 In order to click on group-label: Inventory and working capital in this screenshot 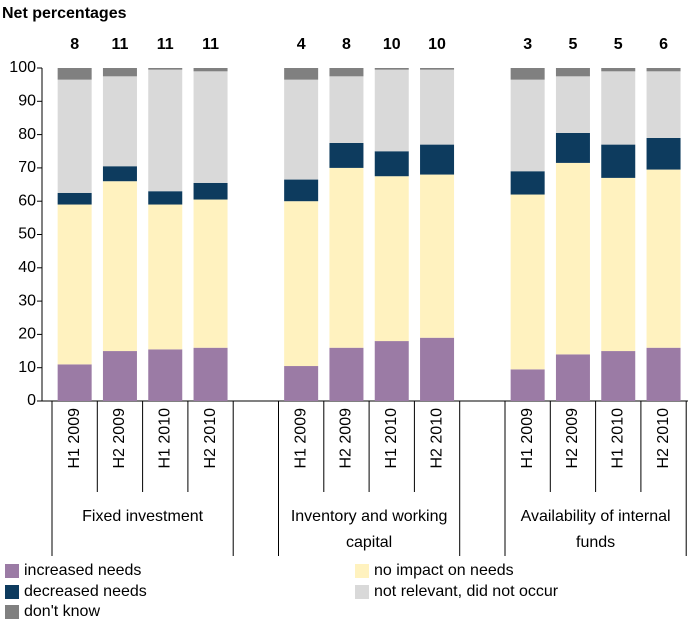, I will do `click(369, 529)`.